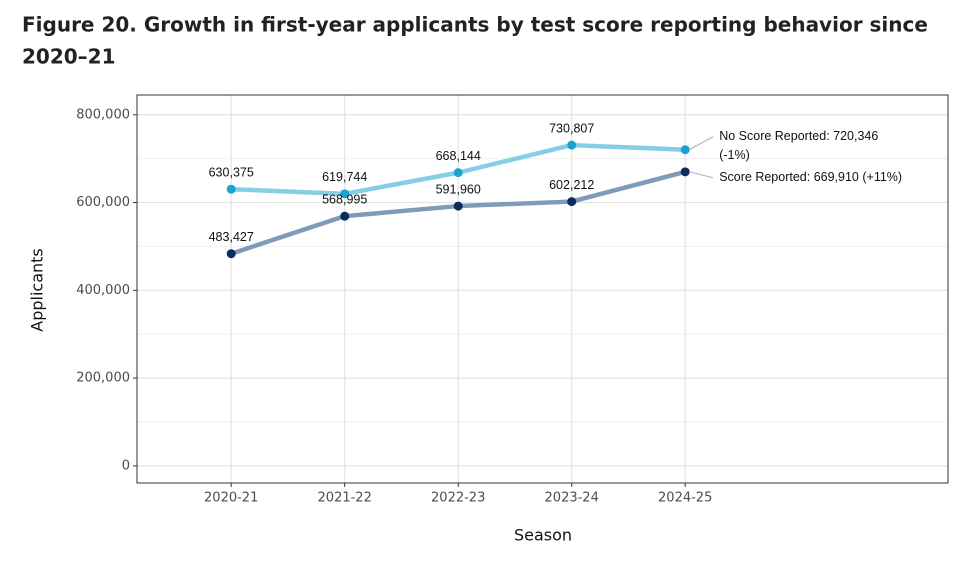 This screenshot has height=578, width=970. What do you see at coordinates (572, 498) in the screenshot?
I see `x-tick-label: 2023-24` at bounding box center [572, 498].